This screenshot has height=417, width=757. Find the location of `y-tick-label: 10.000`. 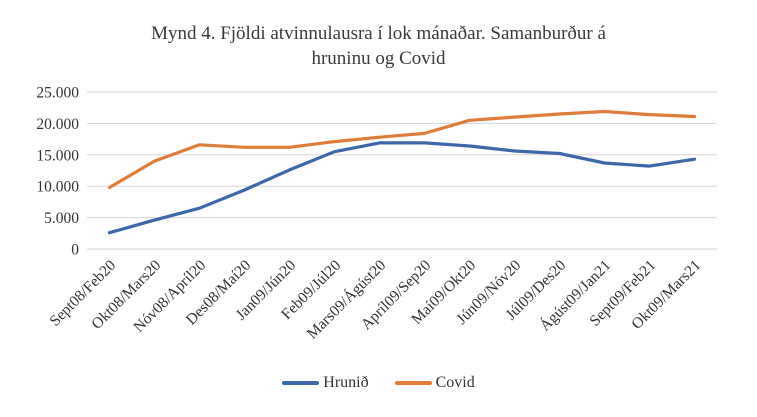

y-tick-label: 10.000 is located at coordinates (57, 187).